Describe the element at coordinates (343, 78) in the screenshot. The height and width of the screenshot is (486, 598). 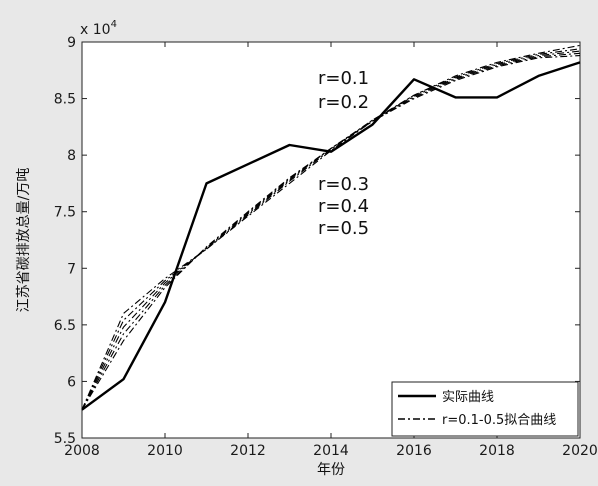
I see `annotation-r01: r=0.1` at that location.